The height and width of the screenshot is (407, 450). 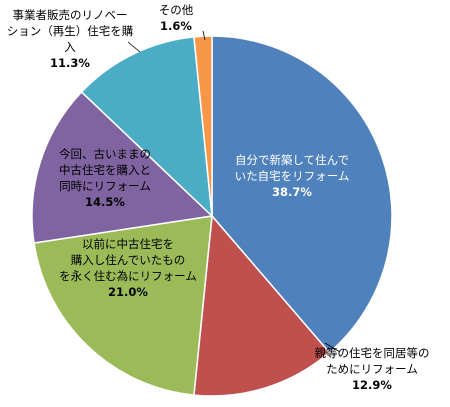 I want to click on slice-label-line-4-1: ション（再生）住宅を購, so click(x=70, y=31).